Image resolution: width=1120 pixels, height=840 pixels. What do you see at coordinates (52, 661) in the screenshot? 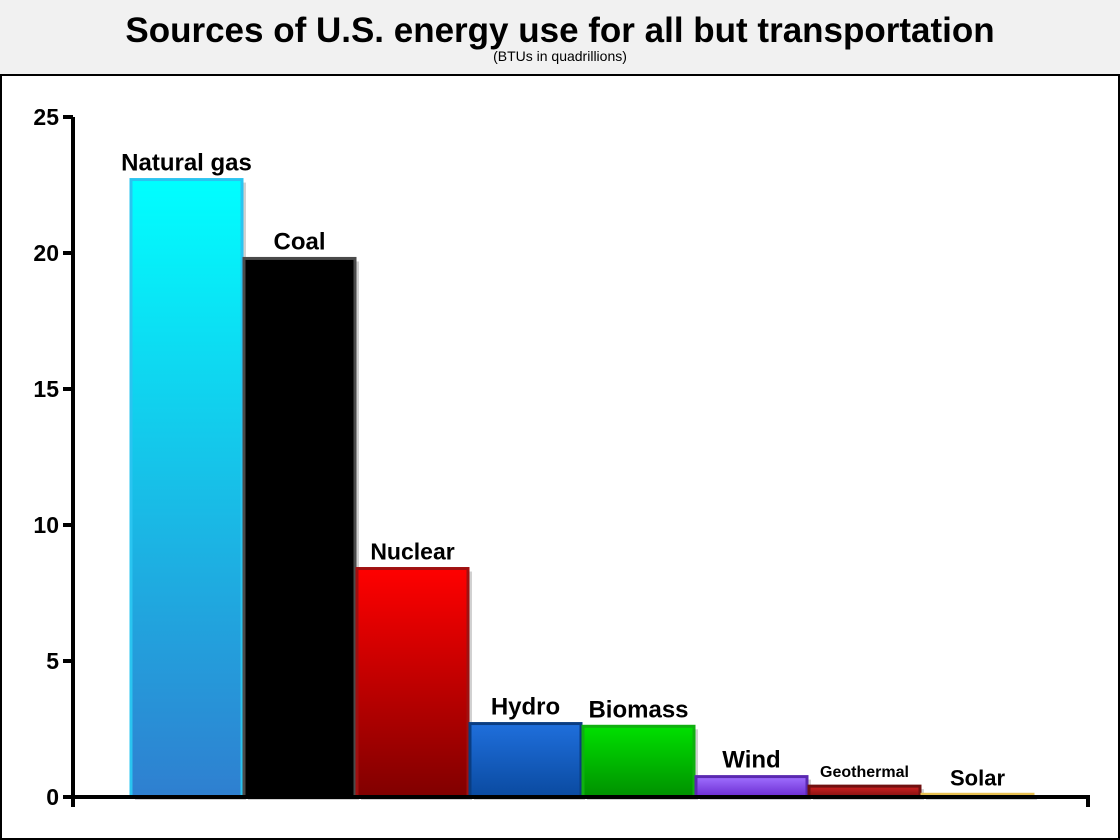
I see `y-tick-label: 5` at bounding box center [52, 661].